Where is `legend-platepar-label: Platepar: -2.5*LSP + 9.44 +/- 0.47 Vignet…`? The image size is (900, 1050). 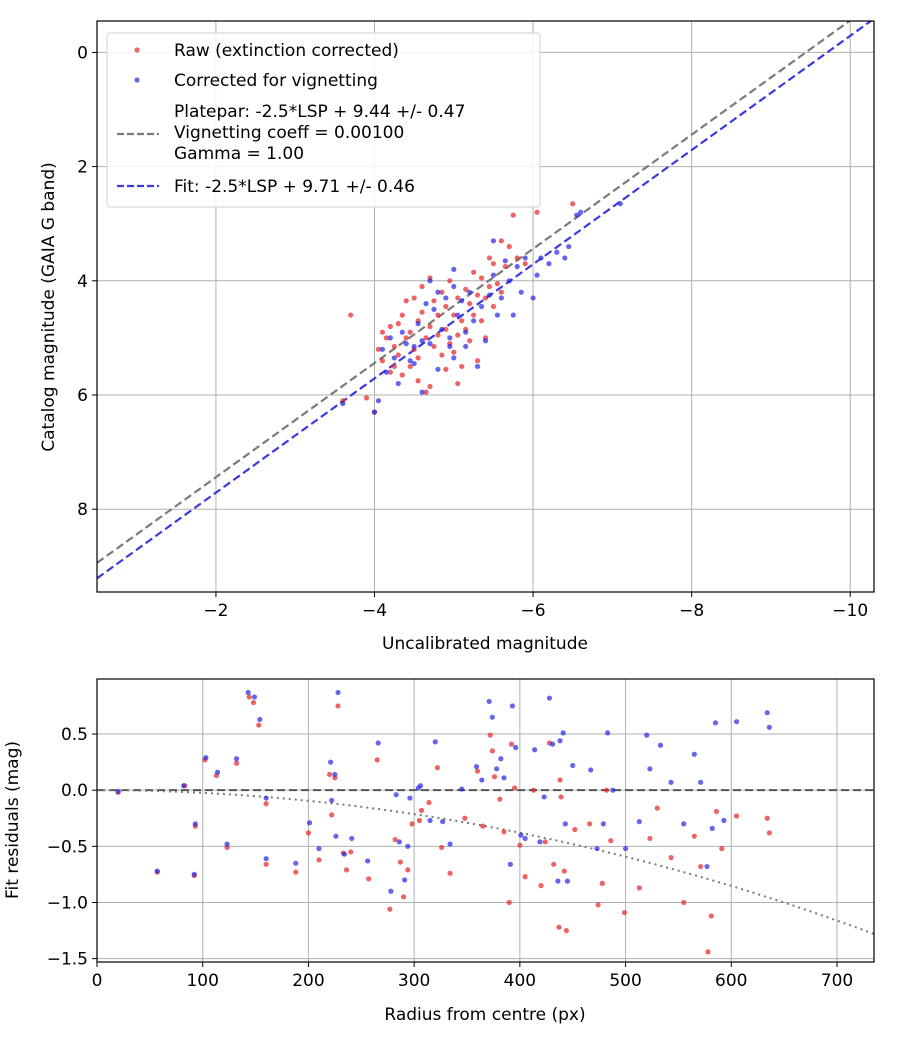
legend-platepar-label: Platepar: -2.5*LSP + 9.44 +/- 0.47 Vignet… is located at coordinates (319, 133).